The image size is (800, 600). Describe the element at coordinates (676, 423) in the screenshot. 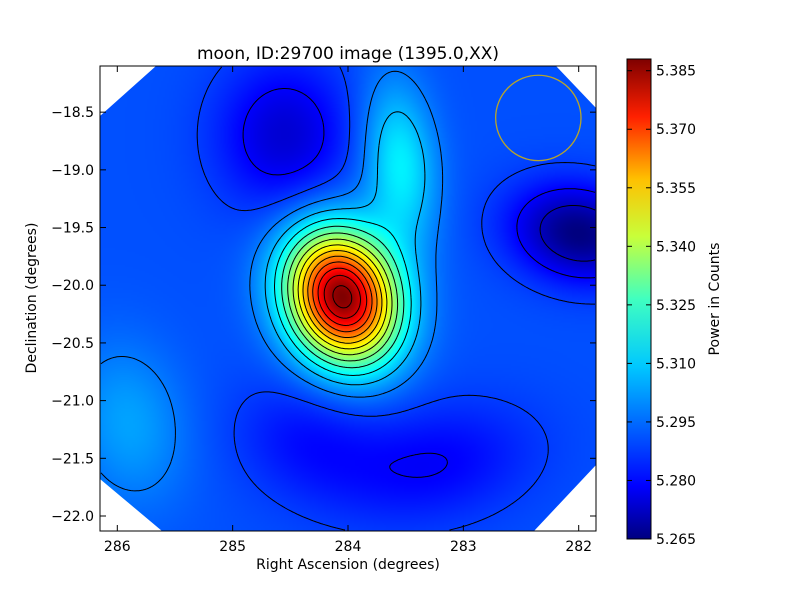

I see `colorbar-tick-label: 5.295` at that location.